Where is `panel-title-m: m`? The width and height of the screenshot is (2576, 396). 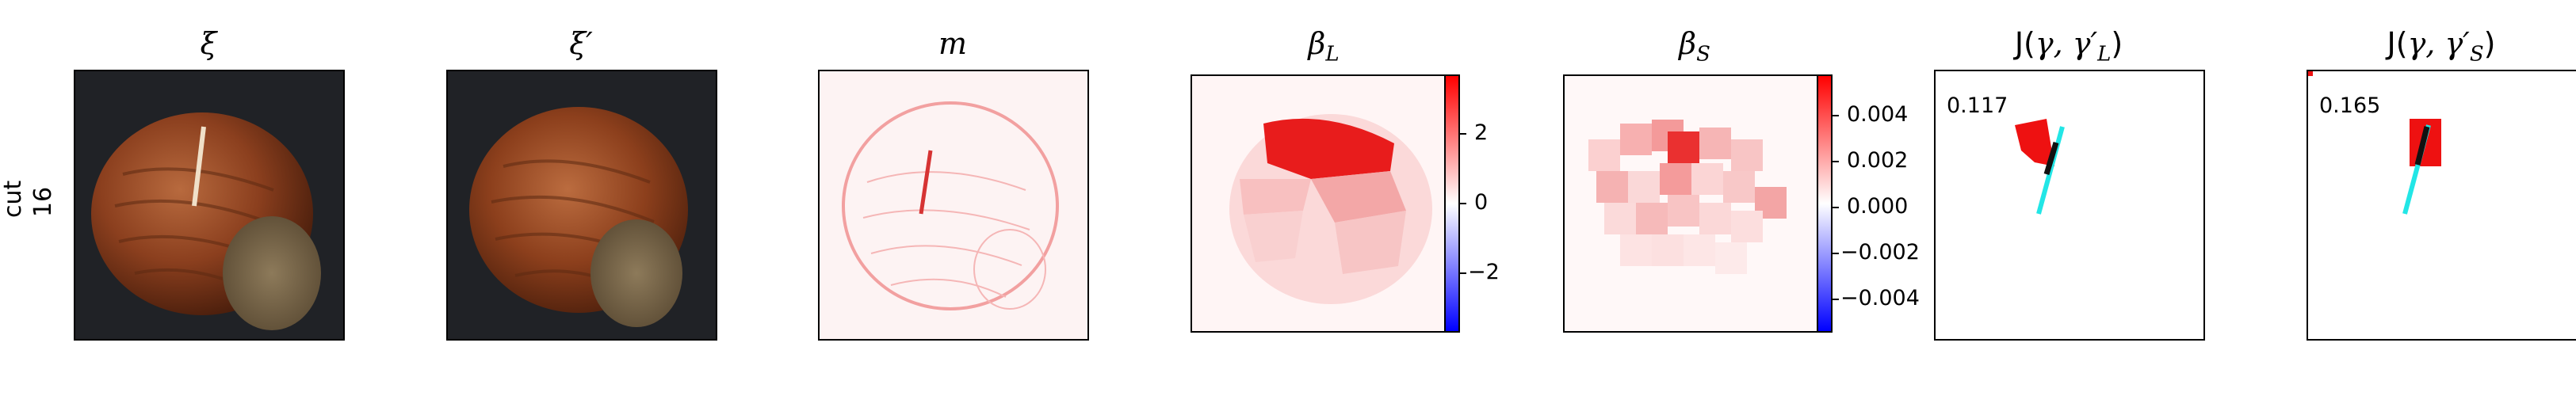
panel-title-m: m is located at coordinates (953, 43).